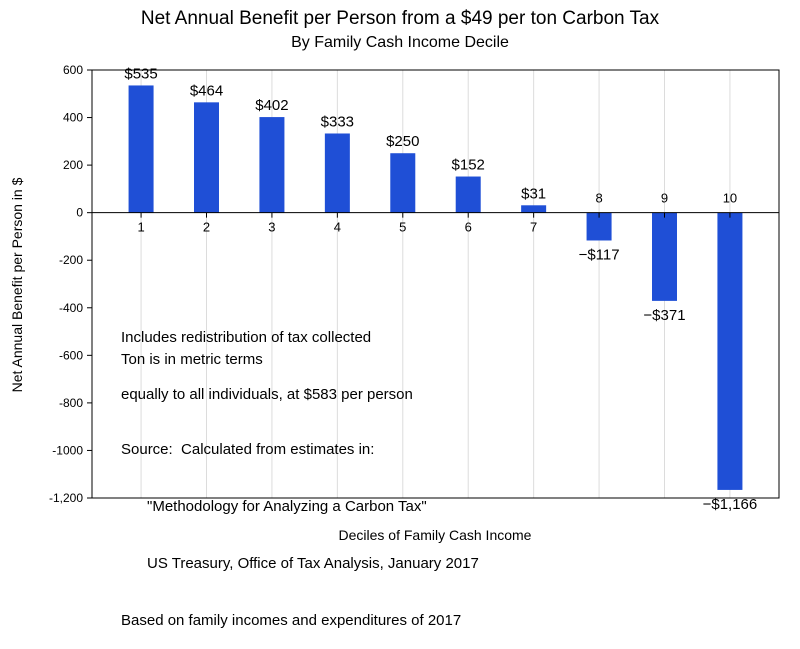 The width and height of the screenshot is (800, 649). What do you see at coordinates (271, 227) in the screenshot?
I see `x-tick-label: 3` at bounding box center [271, 227].